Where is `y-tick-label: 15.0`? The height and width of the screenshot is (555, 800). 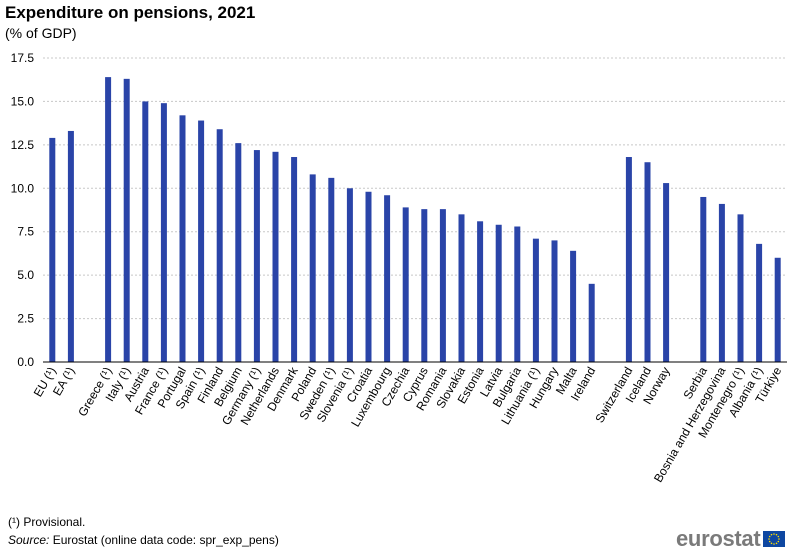 y-tick-label: 15.0 is located at coordinates (23, 101).